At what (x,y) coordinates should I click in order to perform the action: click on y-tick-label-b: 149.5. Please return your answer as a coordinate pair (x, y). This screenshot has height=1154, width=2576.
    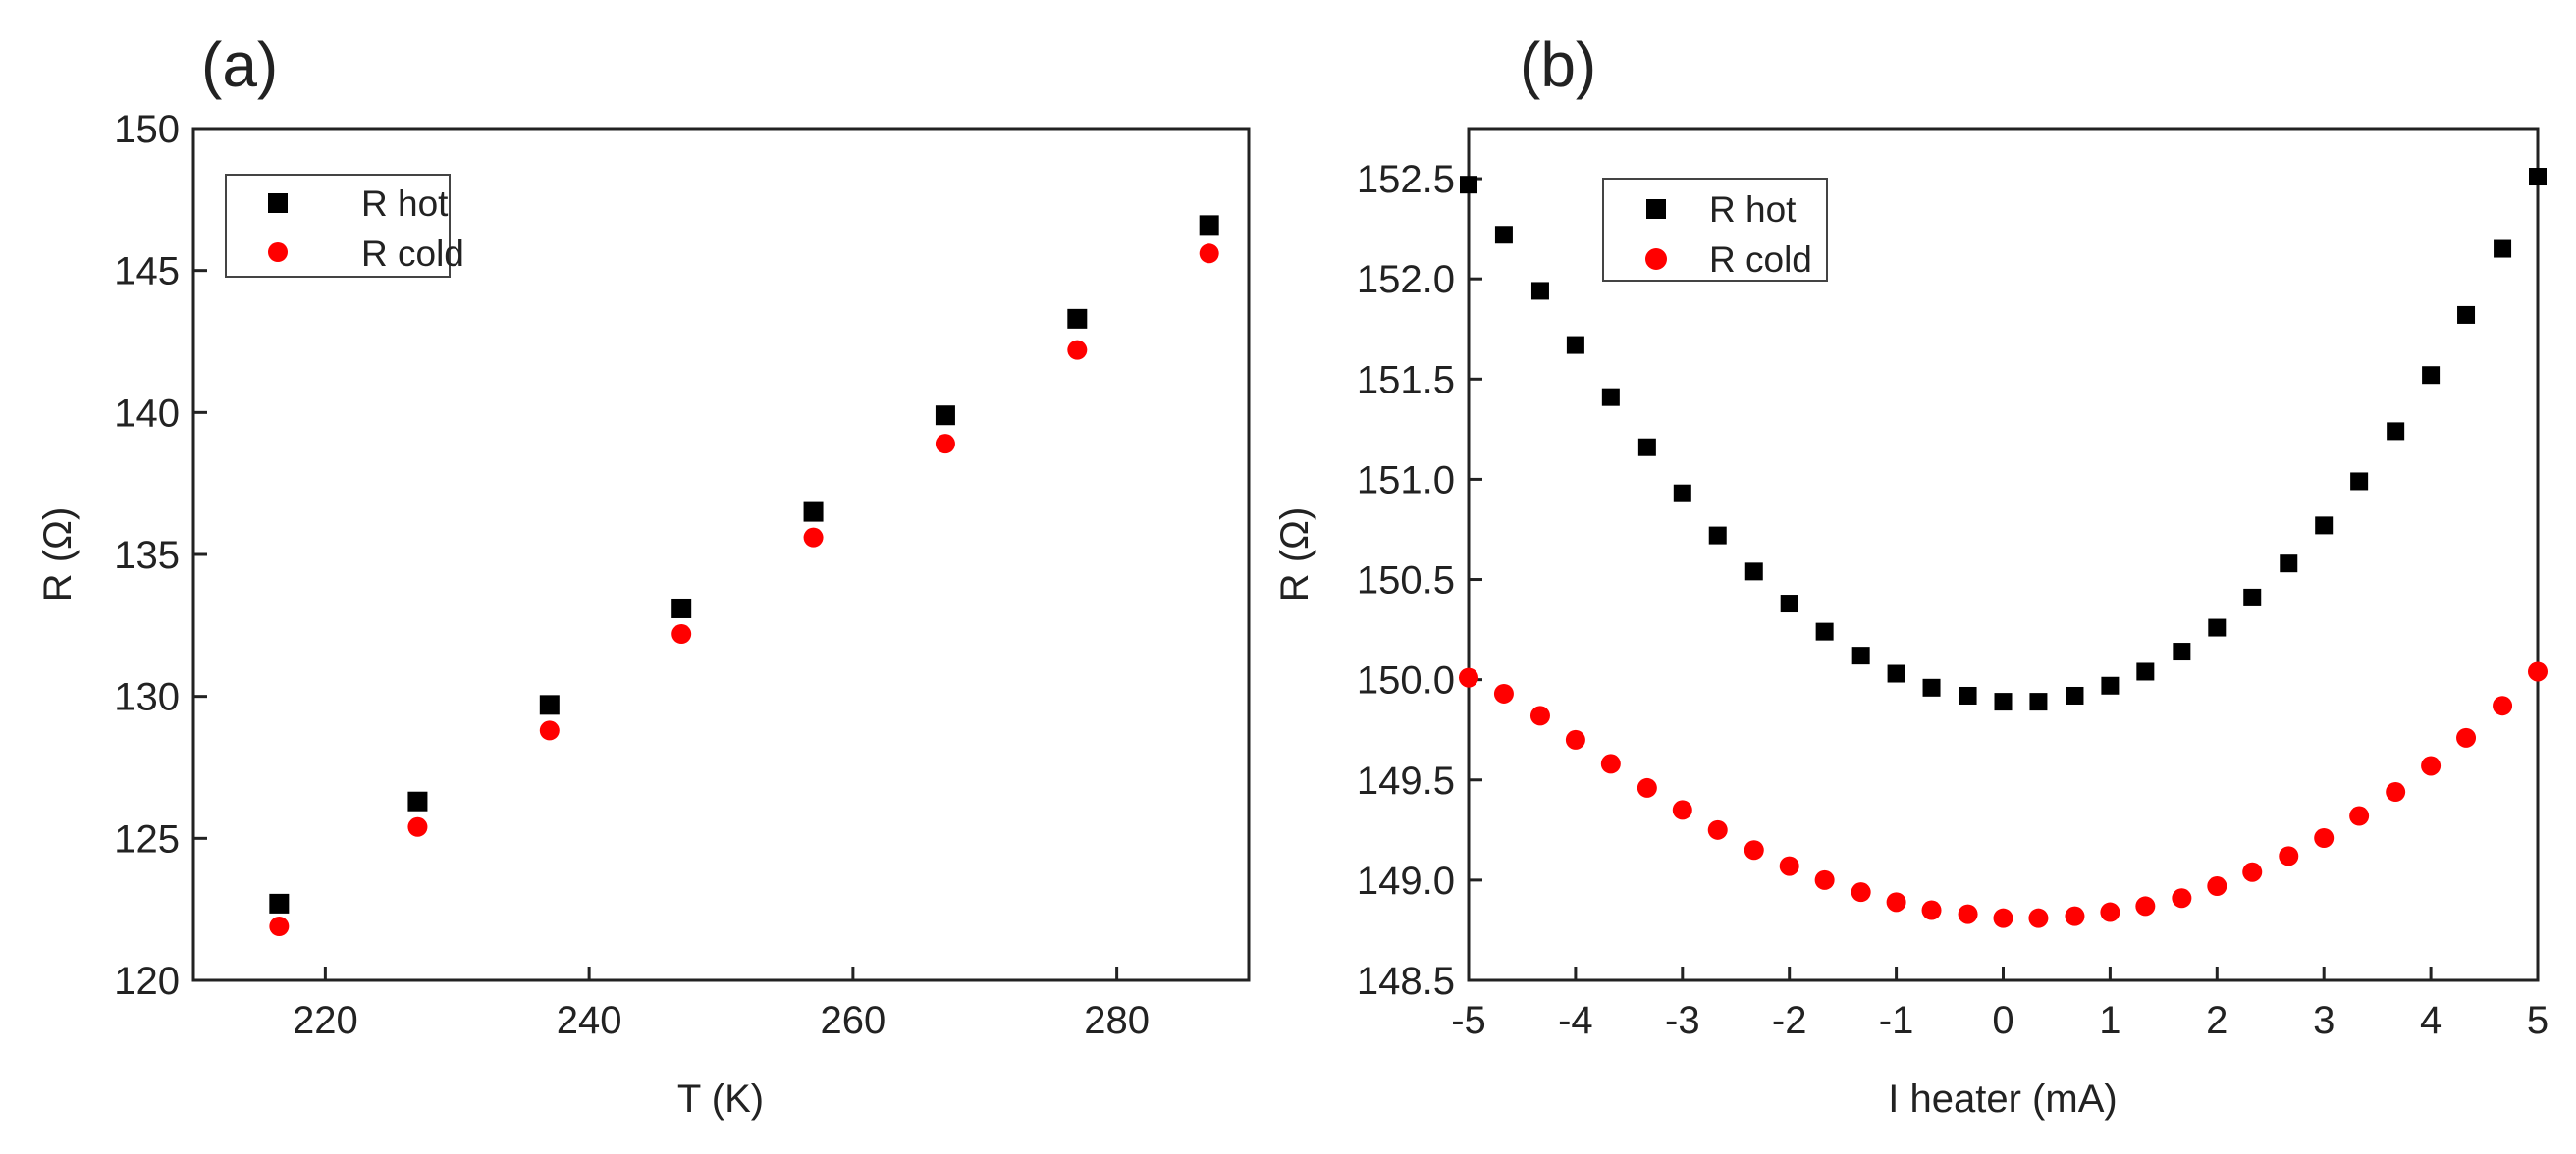
    Looking at the image, I should click on (1406, 782).